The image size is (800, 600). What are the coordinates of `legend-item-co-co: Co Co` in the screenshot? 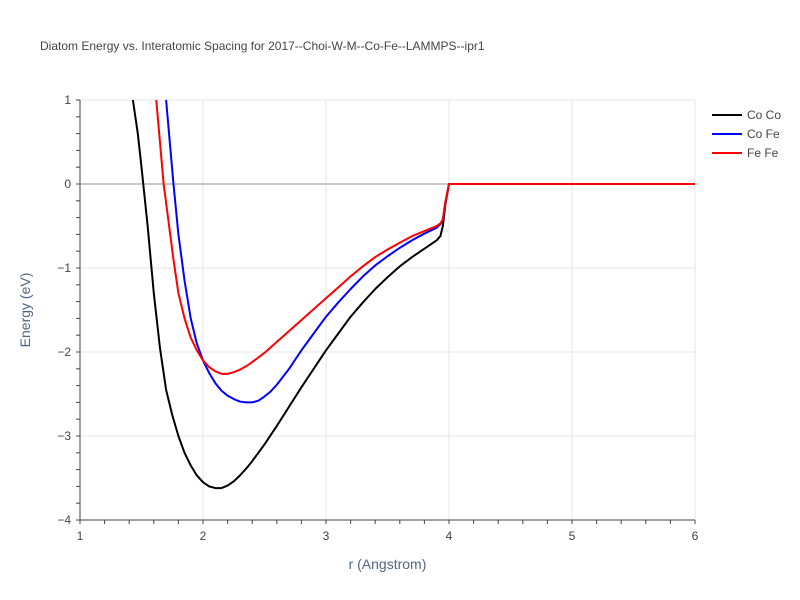 It's located at (746, 115).